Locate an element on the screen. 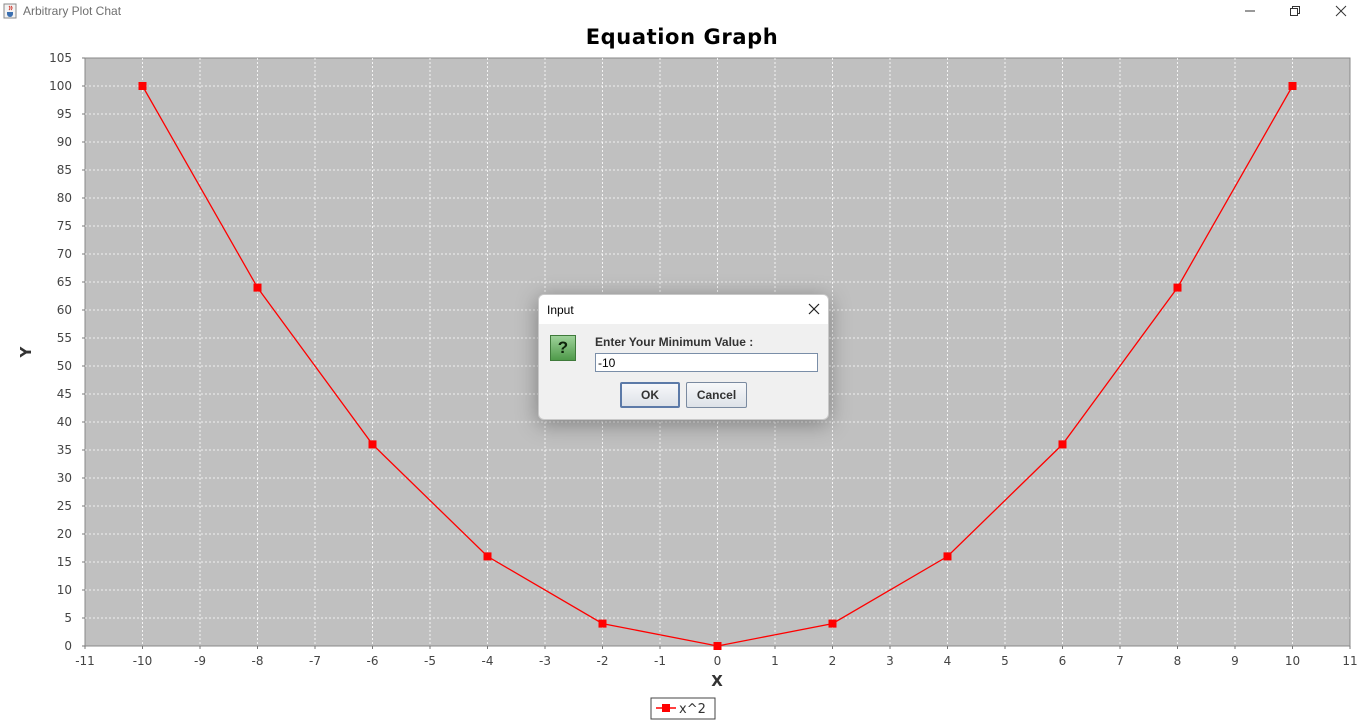  y-tick-label: 95 is located at coordinates (64, 114).